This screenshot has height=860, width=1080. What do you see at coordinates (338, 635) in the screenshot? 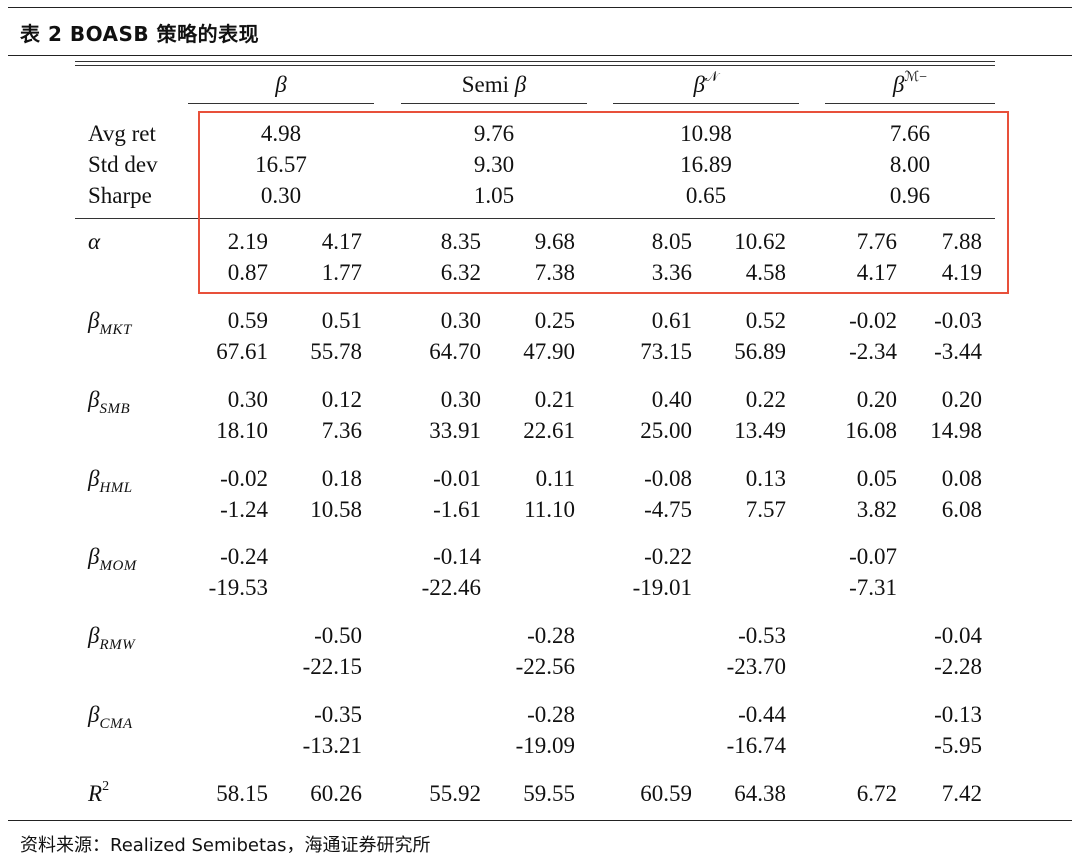
I see `table-cell: -0.50` at bounding box center [338, 635].